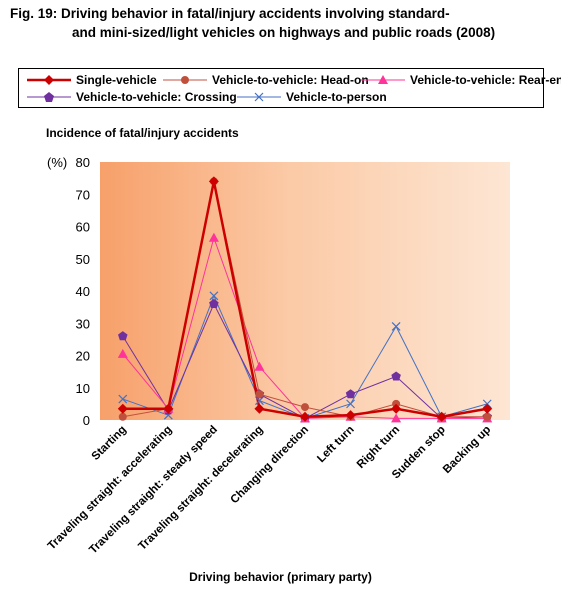  I want to click on legend-label: Single-vehicle, so click(116, 80).